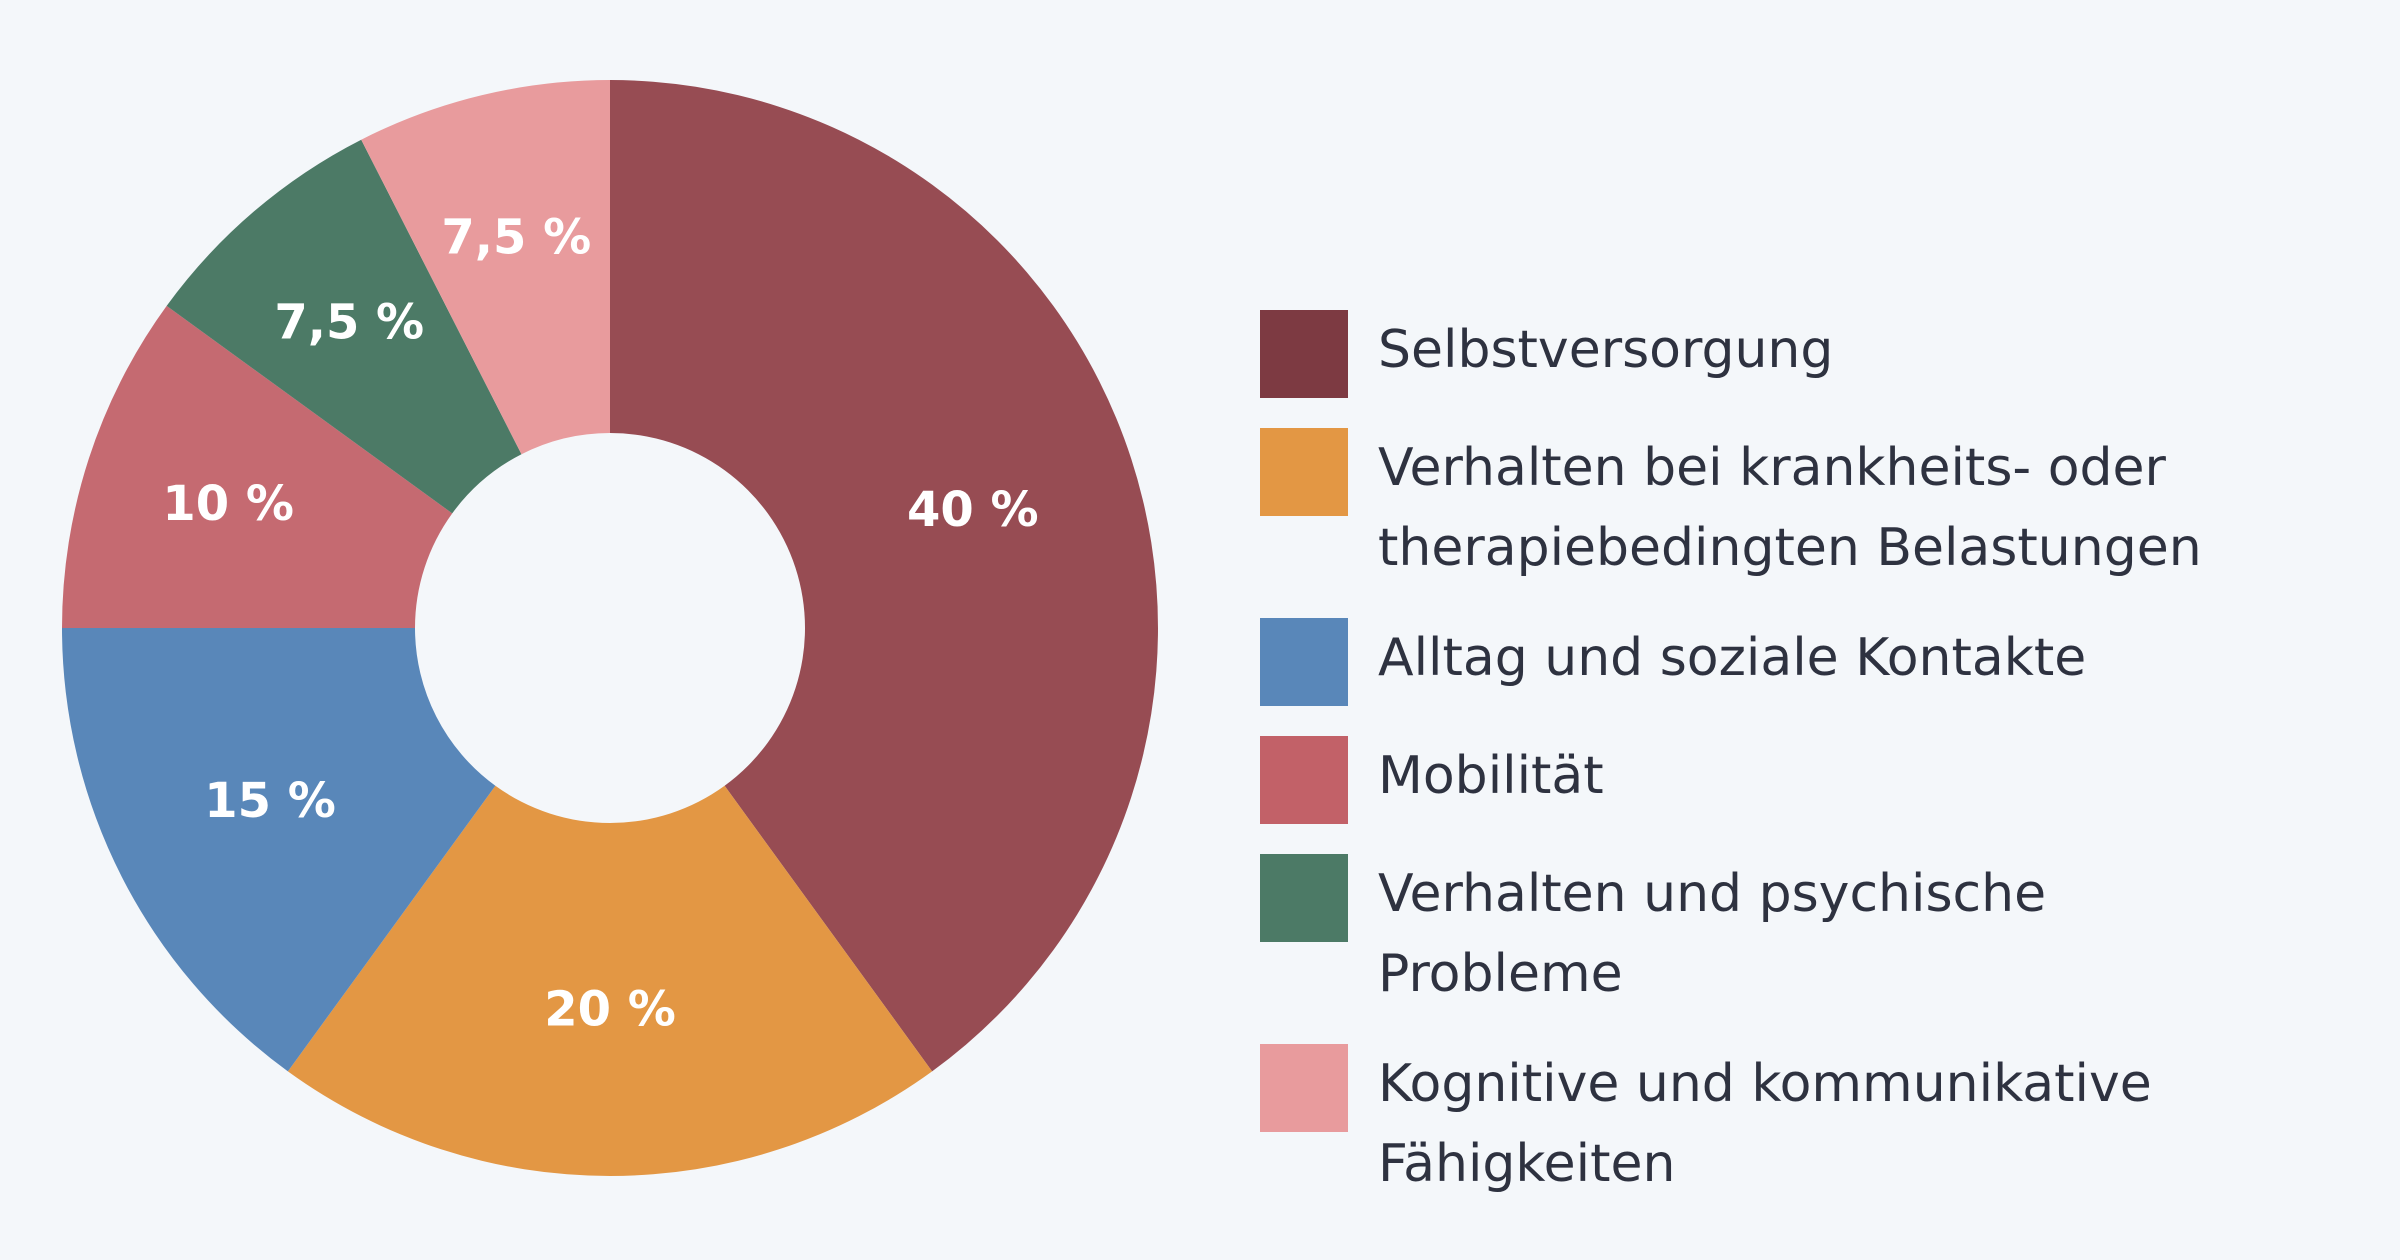  What do you see at coordinates (610, 1010) in the screenshot?
I see `slice-value-label: 20 %` at bounding box center [610, 1010].